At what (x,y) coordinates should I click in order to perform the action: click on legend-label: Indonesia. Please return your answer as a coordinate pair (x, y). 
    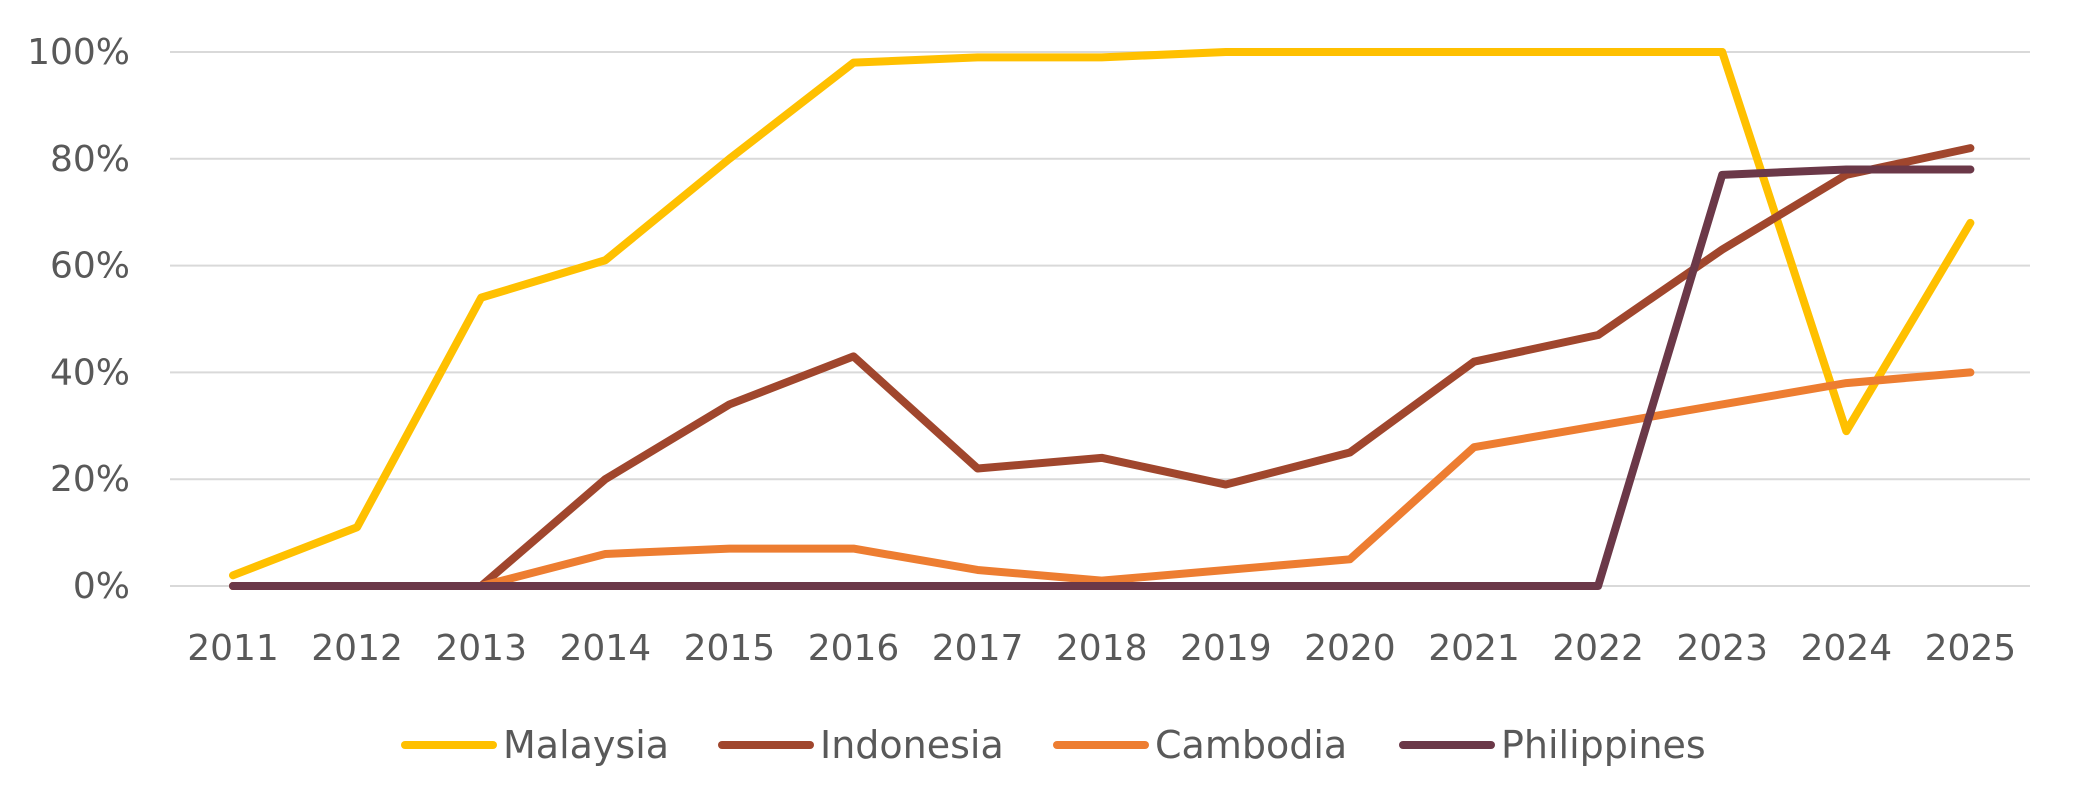
    Looking at the image, I should click on (912, 745).